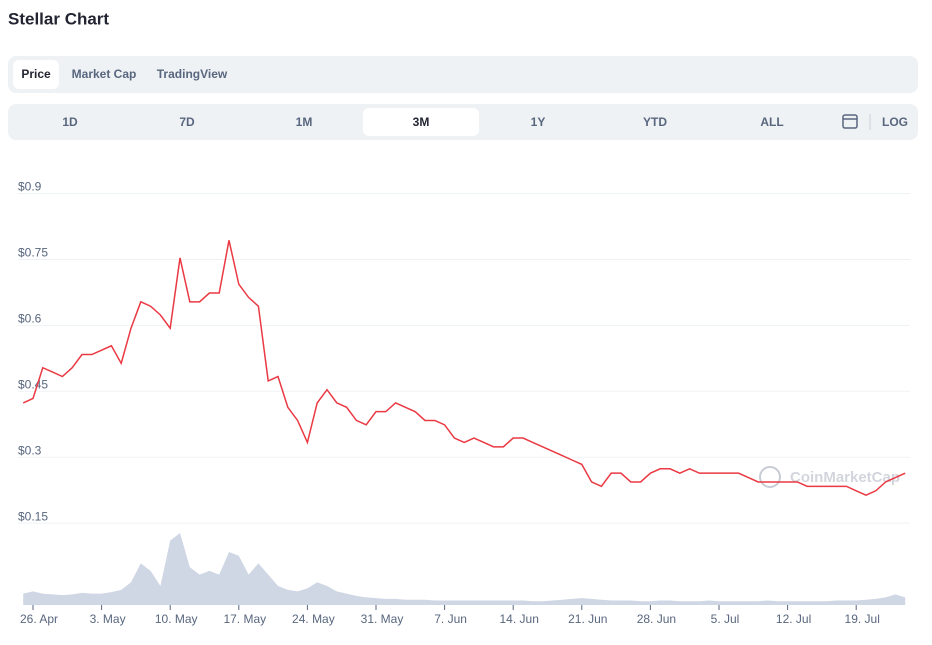  What do you see at coordinates (313, 619) in the screenshot?
I see `x-tick-label: 24. May` at bounding box center [313, 619].